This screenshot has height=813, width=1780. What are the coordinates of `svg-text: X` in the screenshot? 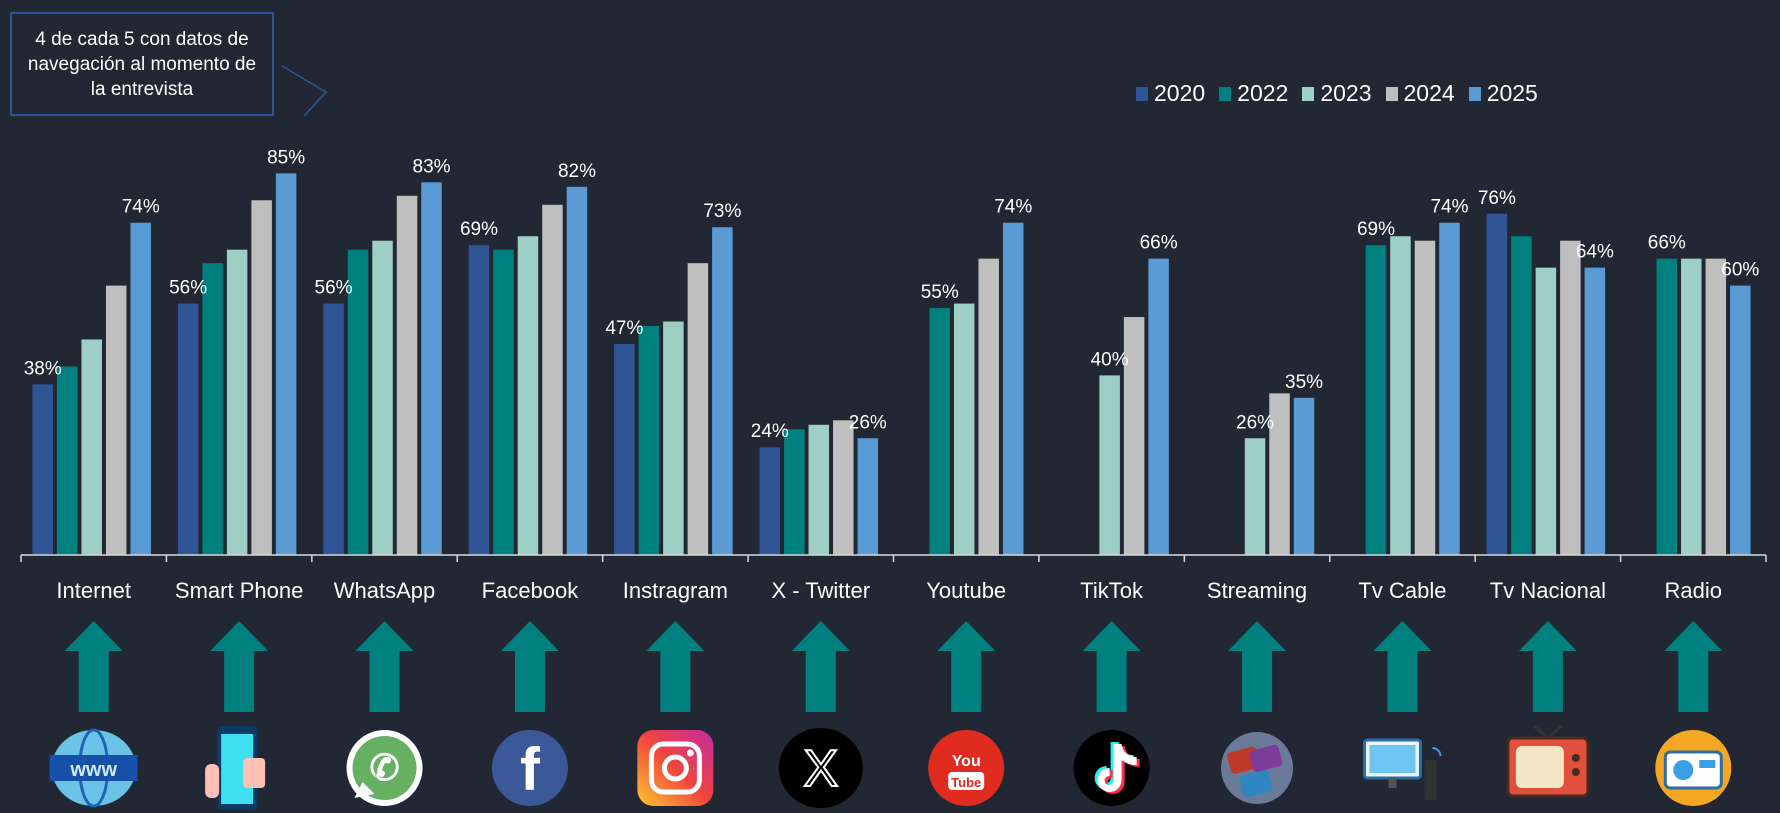 It's located at (820, 769).